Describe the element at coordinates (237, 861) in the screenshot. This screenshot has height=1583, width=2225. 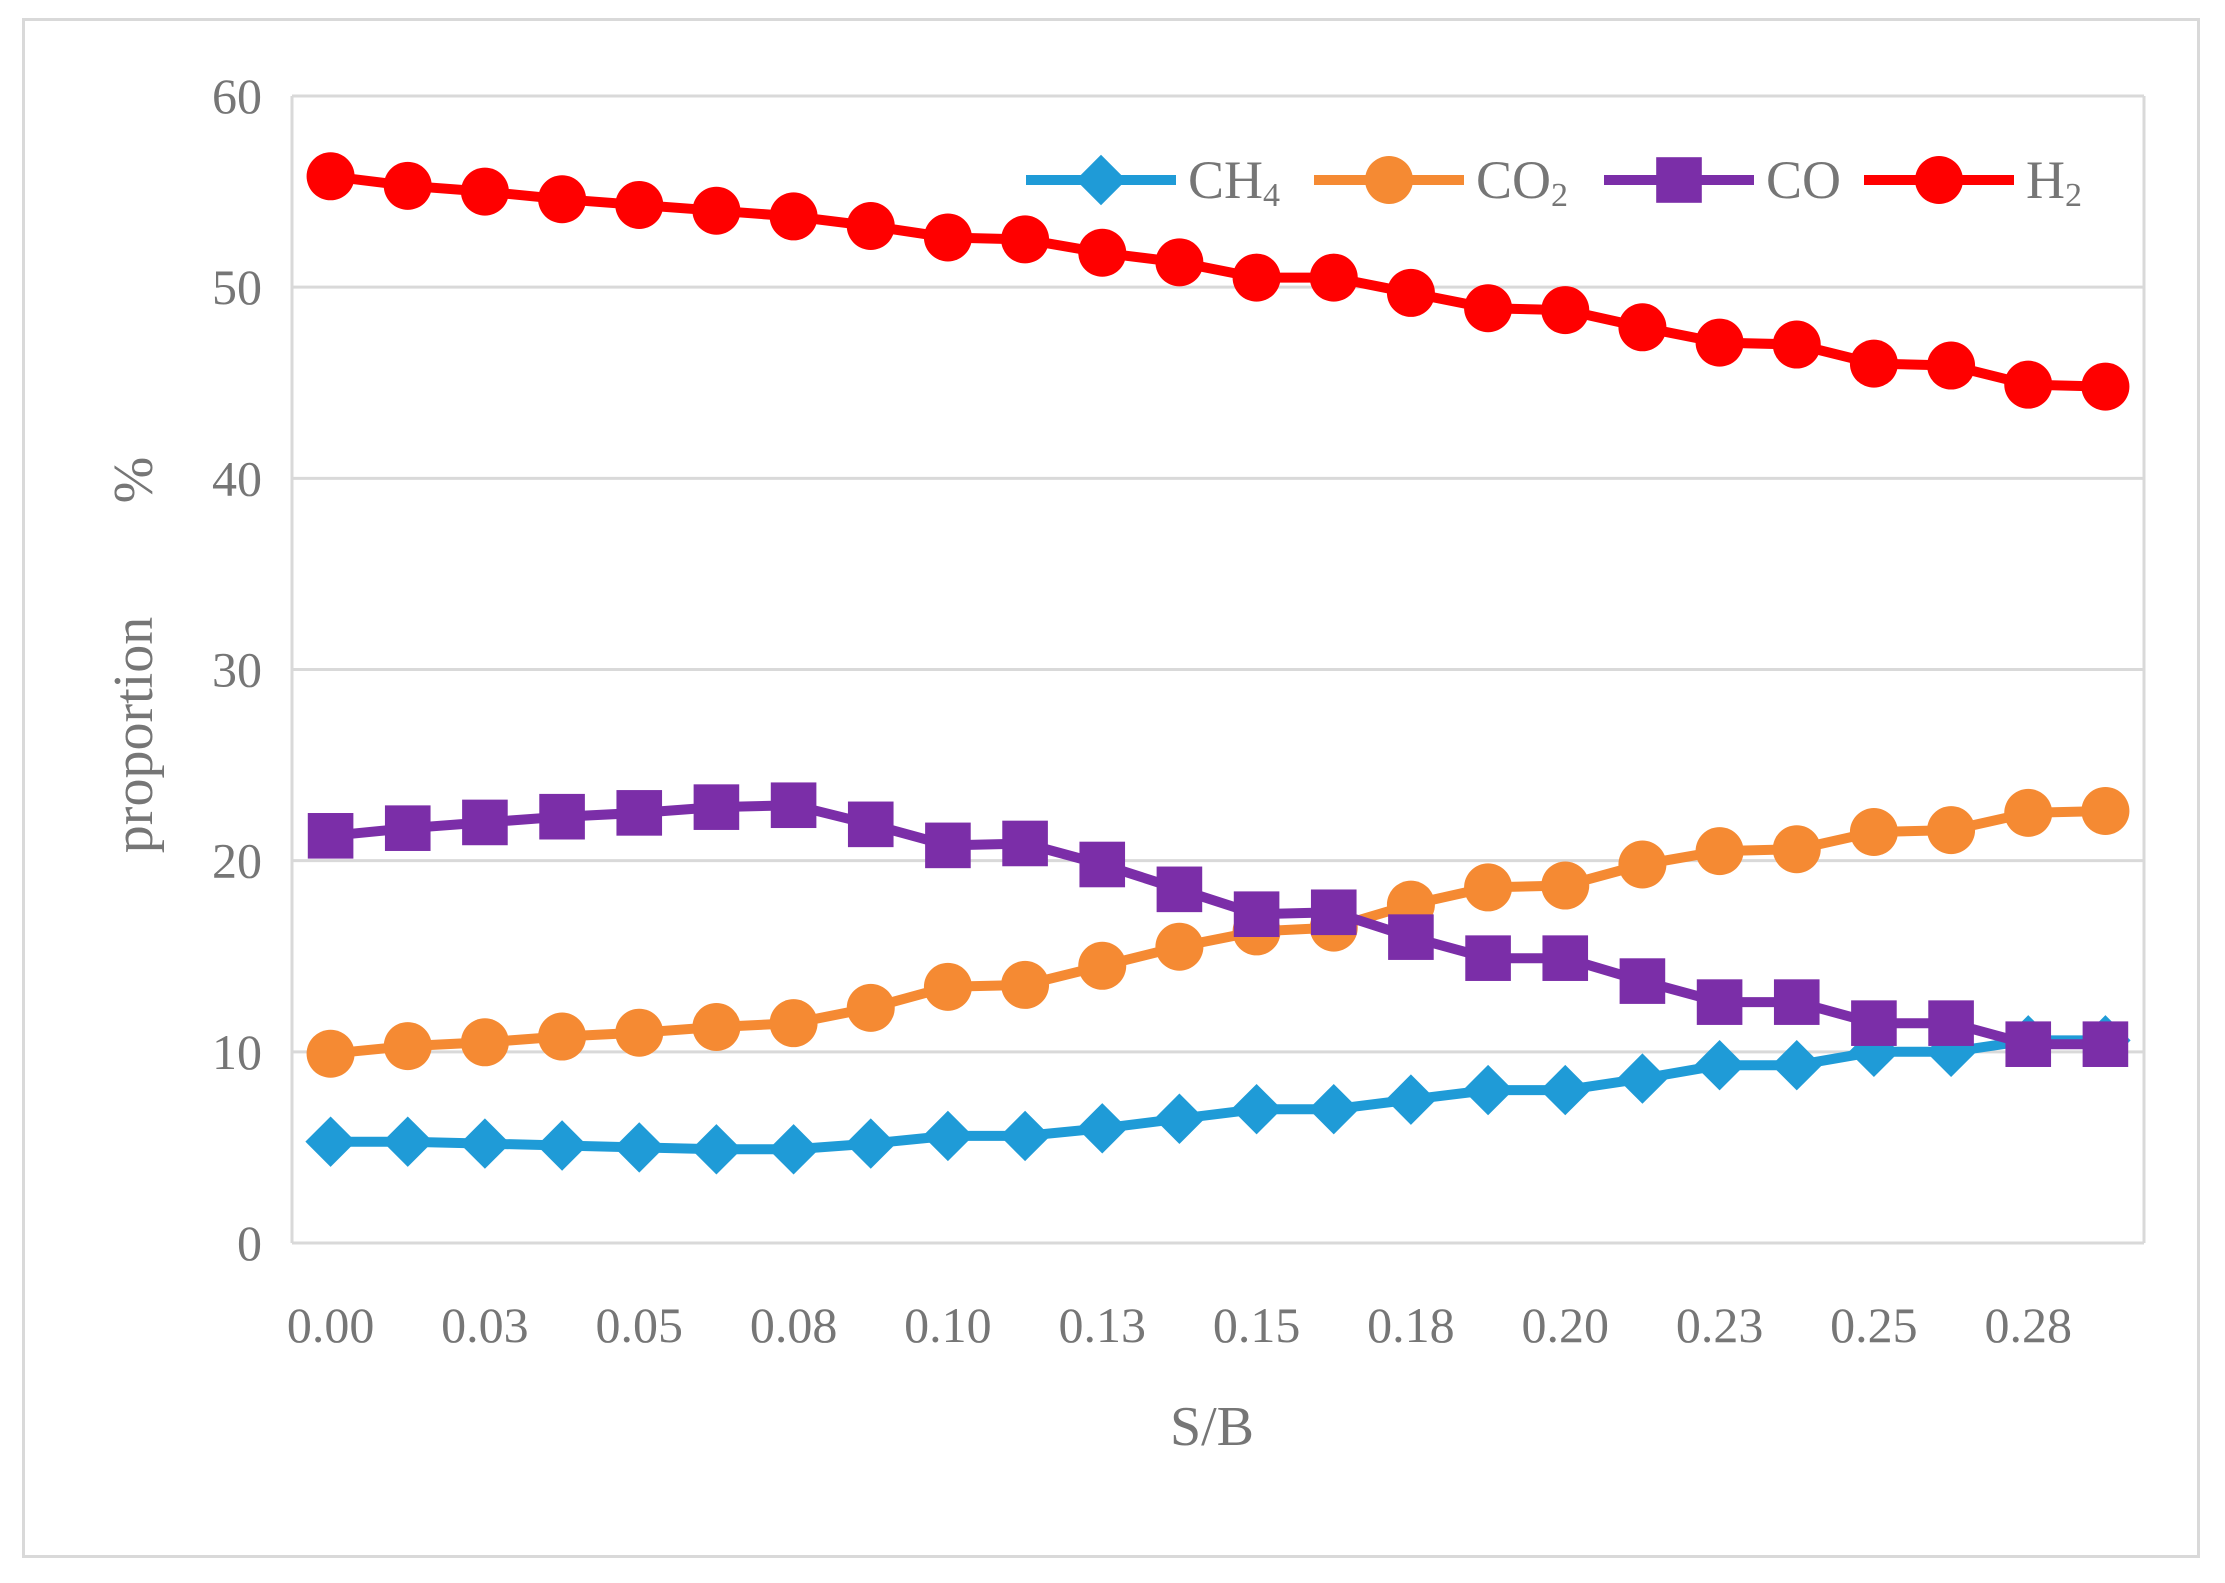
I see `y-tick-label: 20` at that location.